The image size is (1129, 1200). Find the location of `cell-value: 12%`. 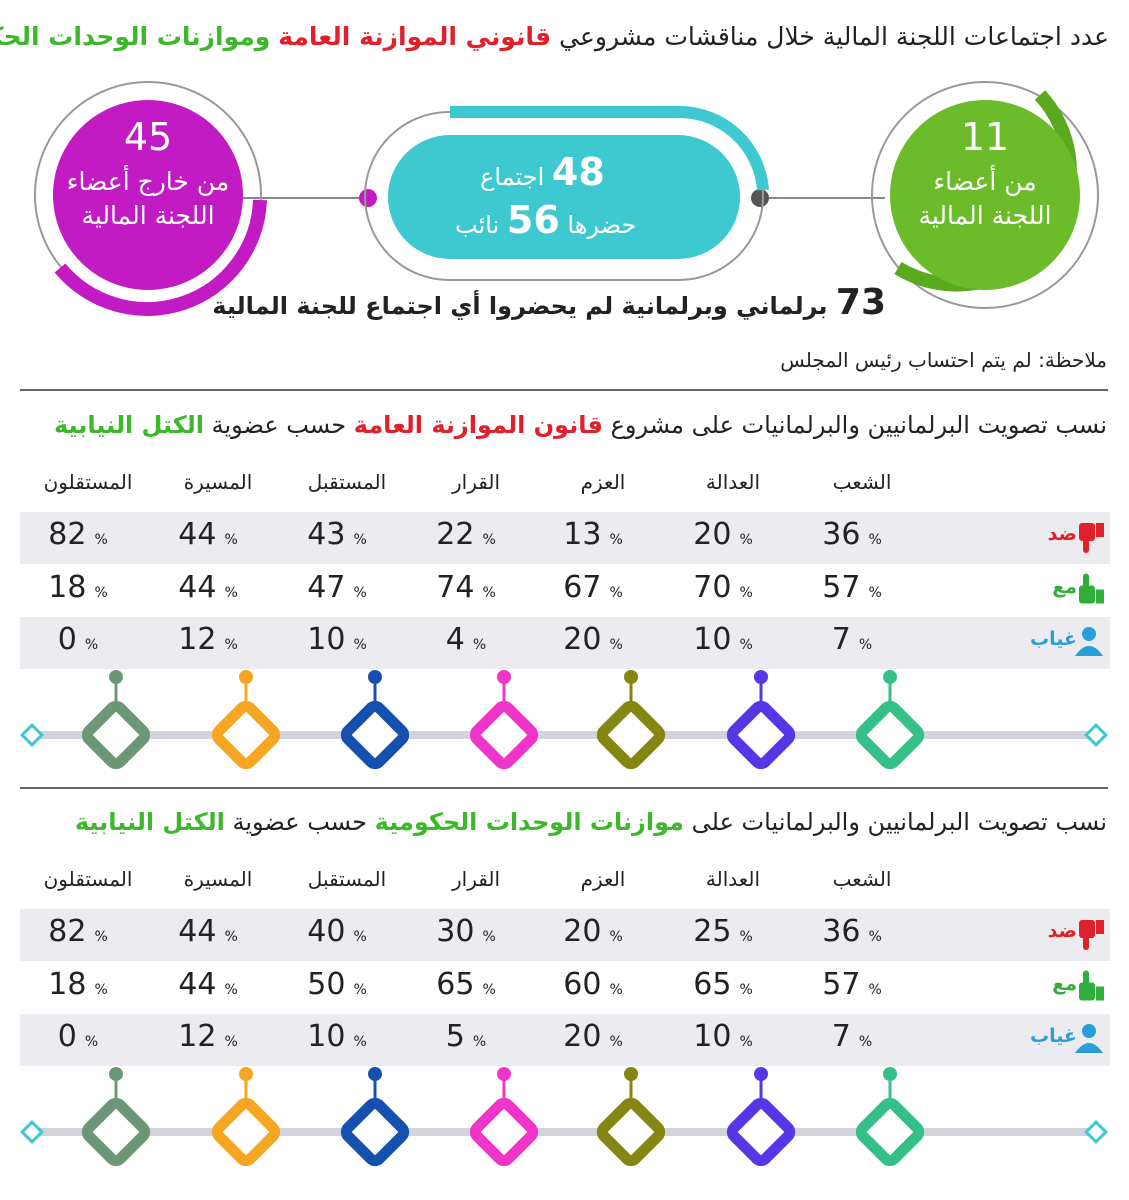

cell-value: 12% is located at coordinates (208, 639).